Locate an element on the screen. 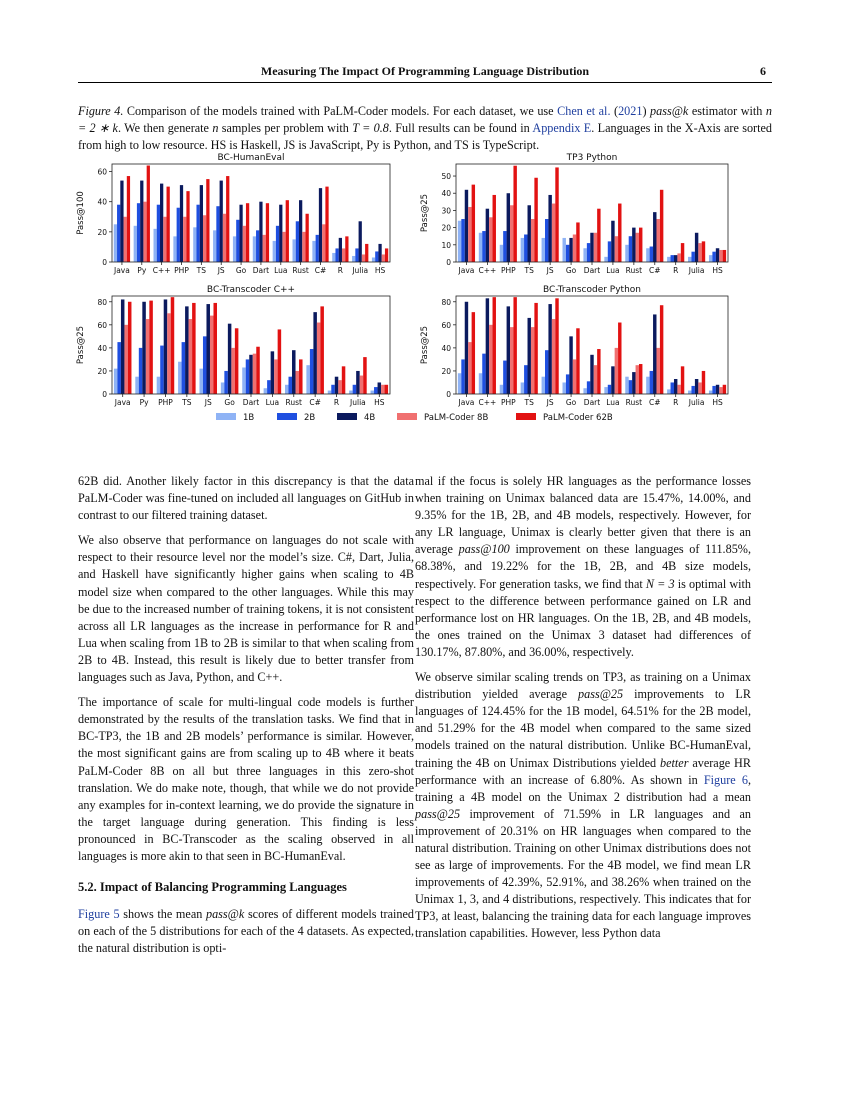 The width and height of the screenshot is (850, 1100). legend-label: 2B is located at coordinates (309, 418).